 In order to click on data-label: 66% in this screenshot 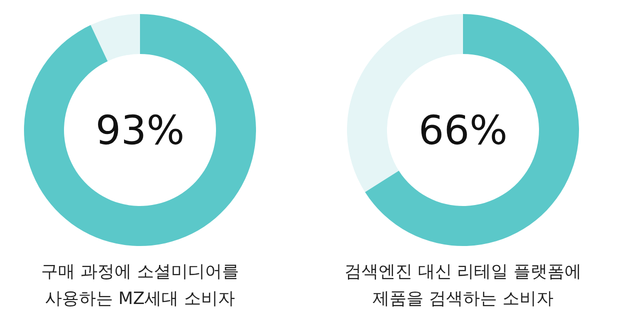, I will do `click(463, 131)`.